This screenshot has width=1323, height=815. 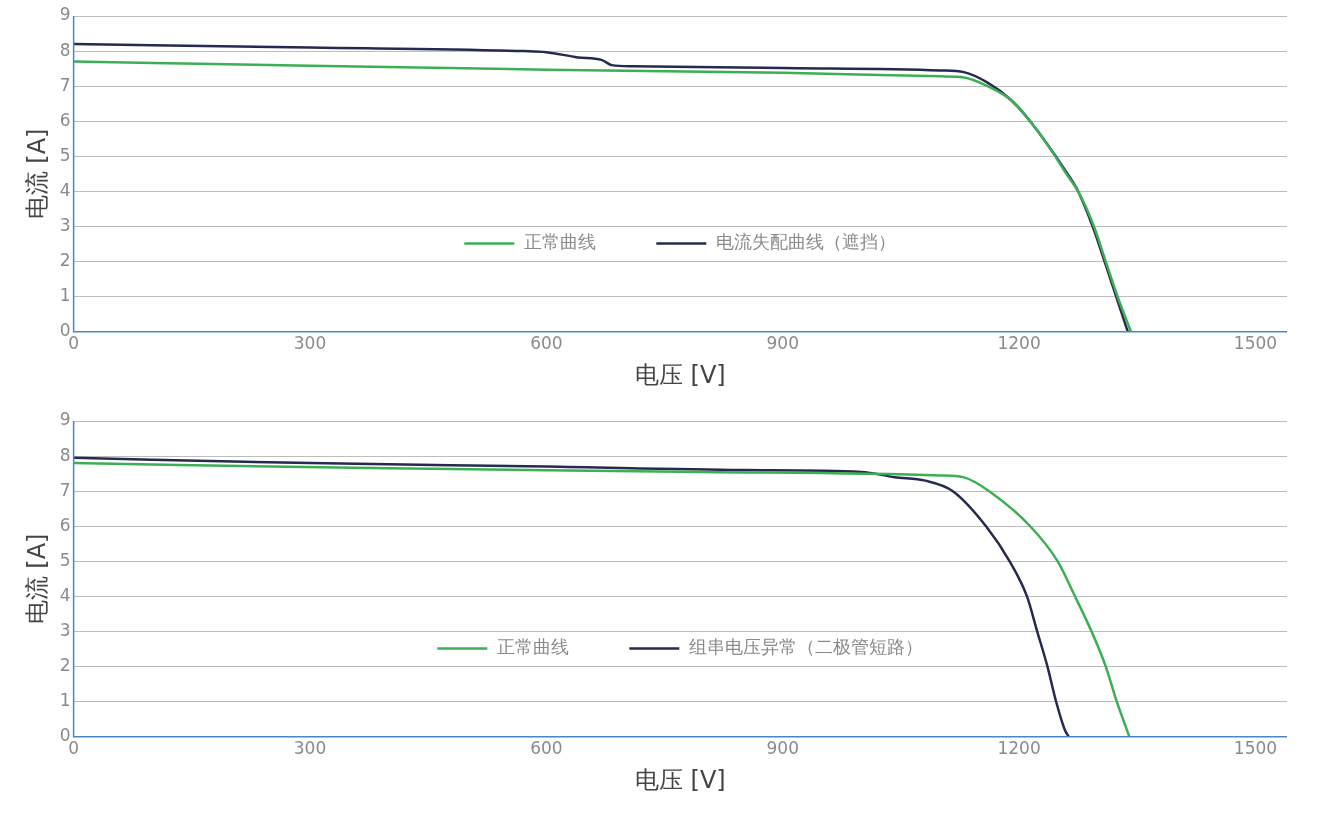 What do you see at coordinates (806, 647) in the screenshot?
I see `legend-label: 组串电压异常（二极管短路）` at bounding box center [806, 647].